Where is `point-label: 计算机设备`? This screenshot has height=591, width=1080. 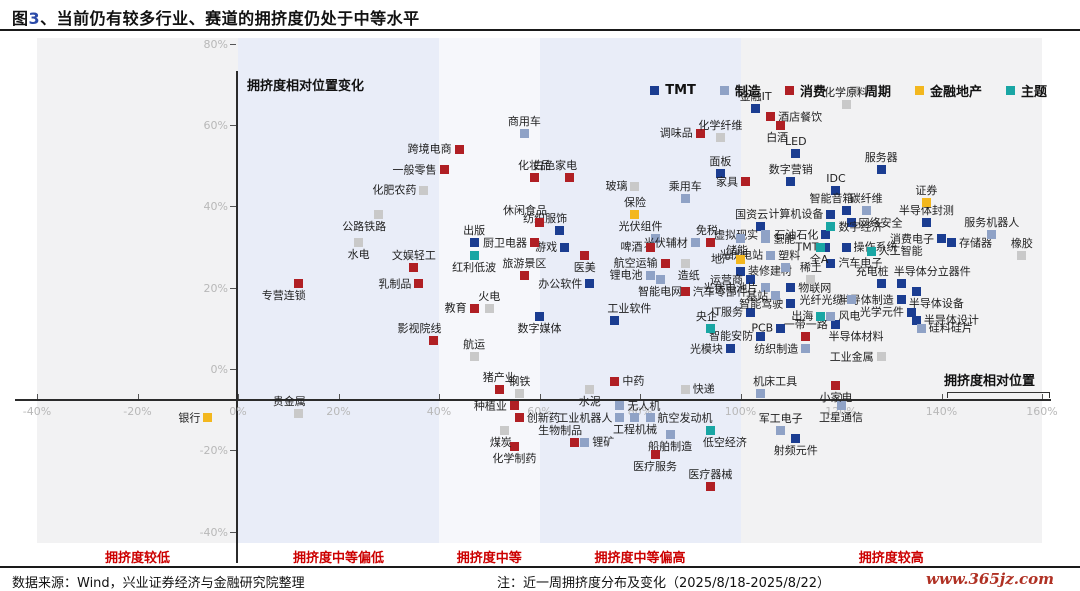
point-label: 计算机设备 is located at coordinates (796, 214).